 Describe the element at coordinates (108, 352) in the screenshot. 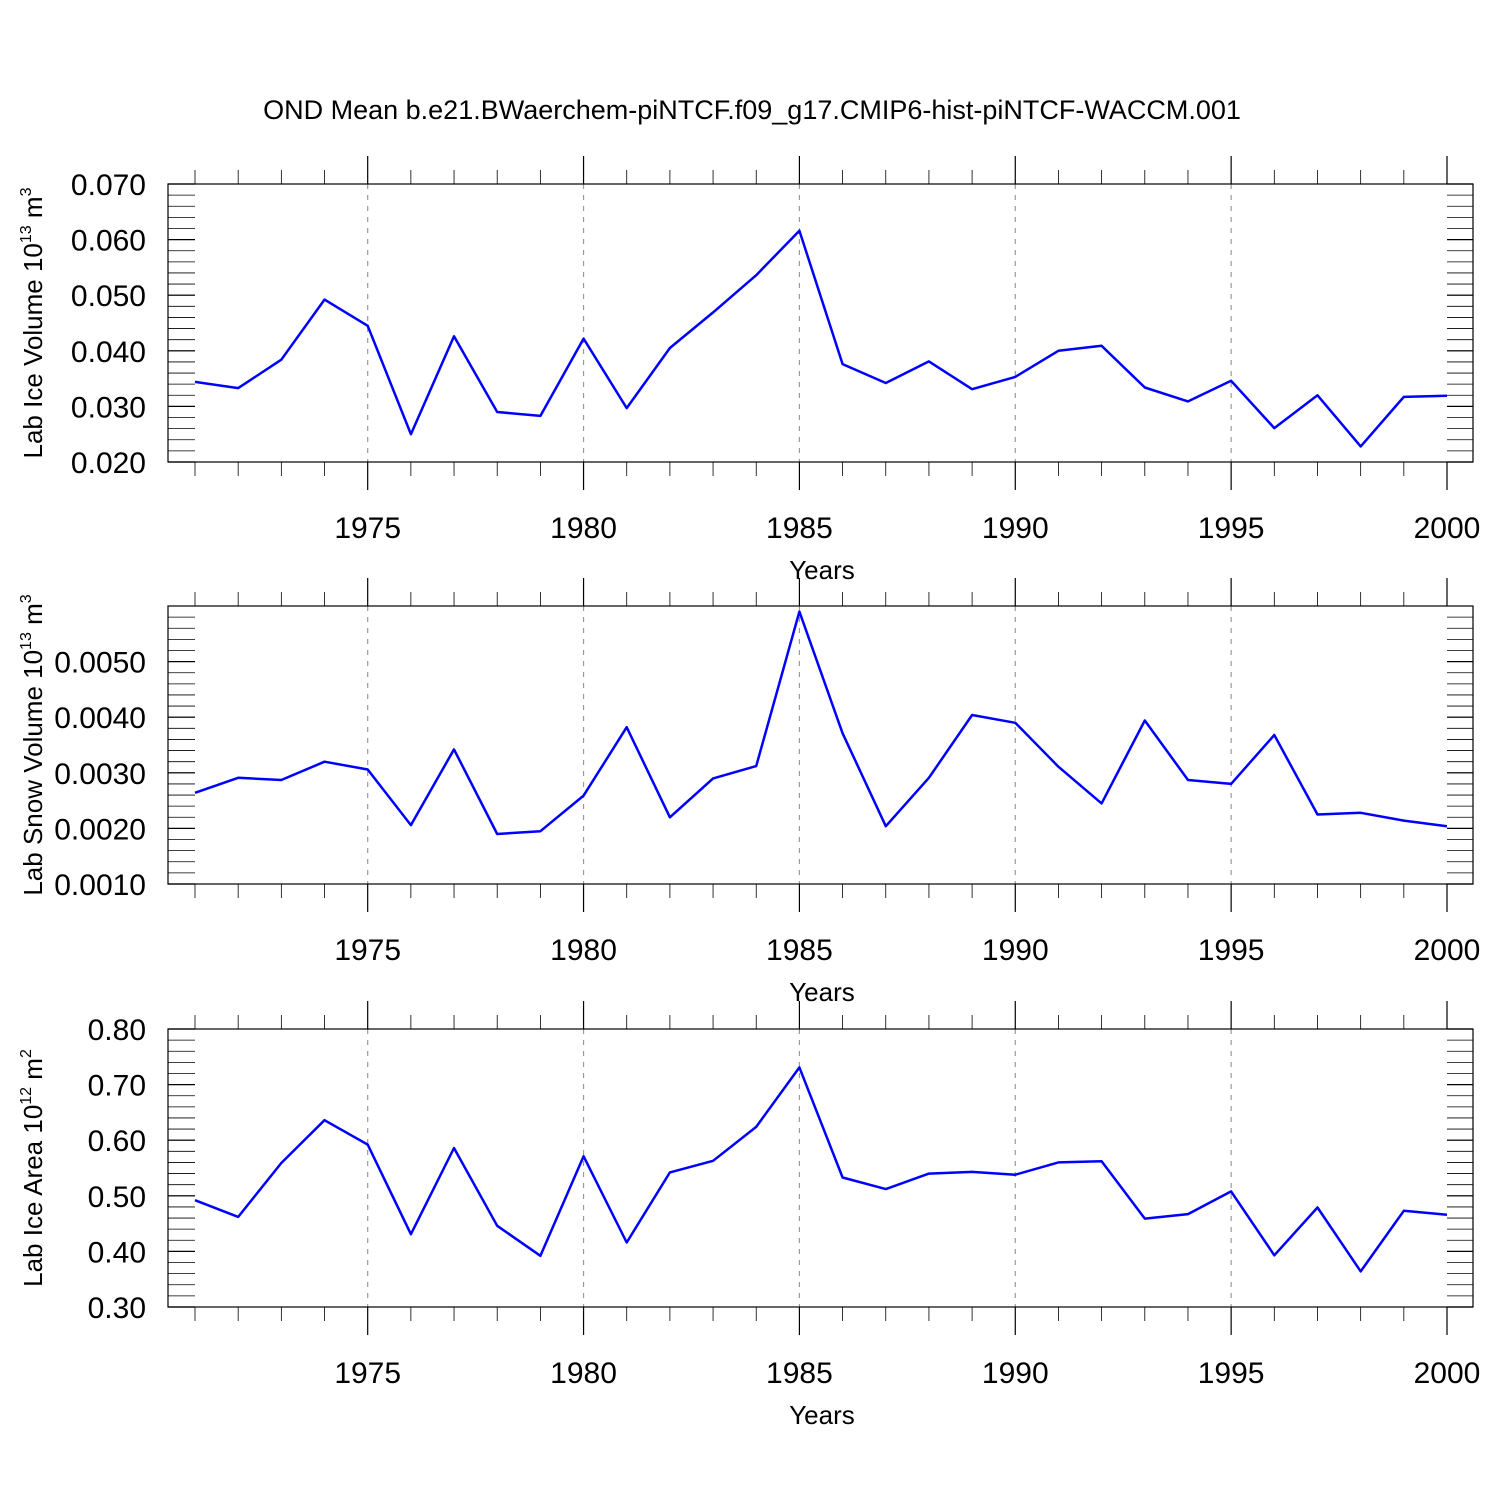

I see `y-tick-label: 0.040` at that location.